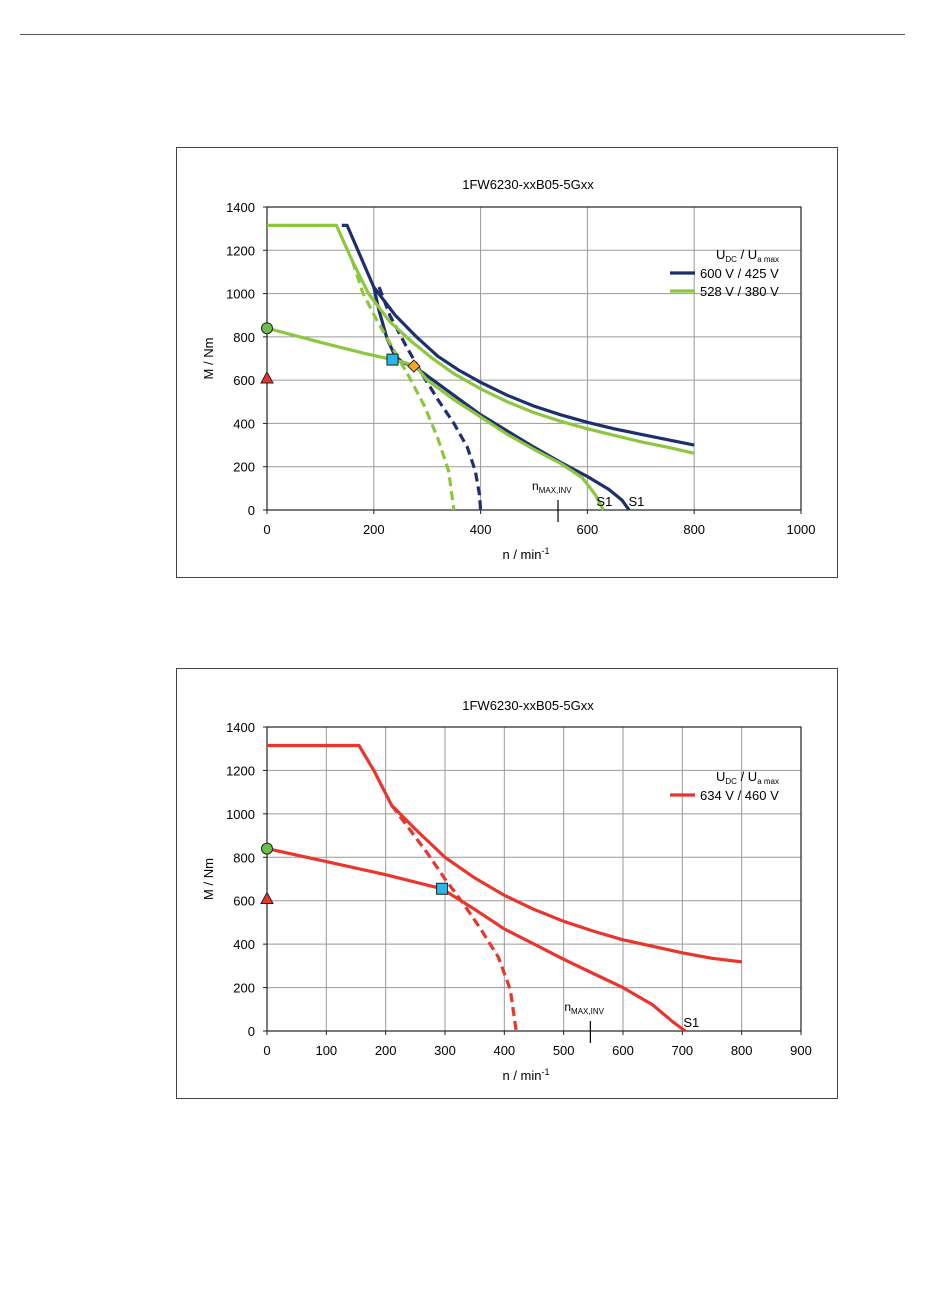 This screenshot has height=1301, width=950. Describe the element at coordinates (414, 366) in the screenshot. I see `marker-diamond` at that location.